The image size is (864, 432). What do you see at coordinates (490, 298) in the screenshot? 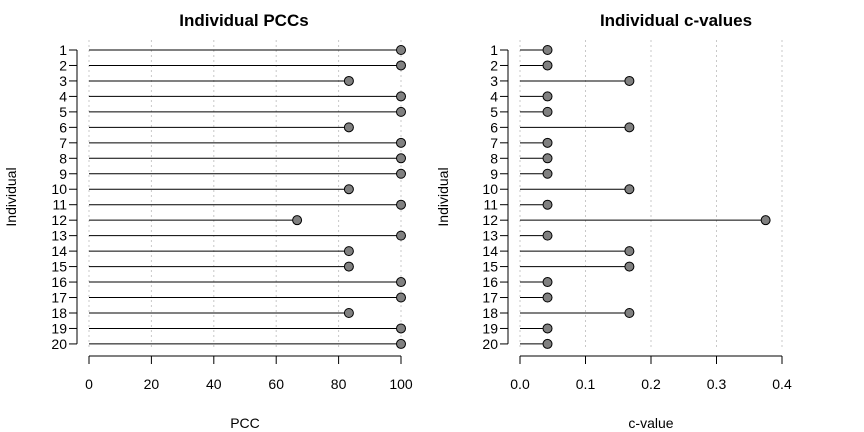
I see `y-tick-label: 17` at bounding box center [490, 298].